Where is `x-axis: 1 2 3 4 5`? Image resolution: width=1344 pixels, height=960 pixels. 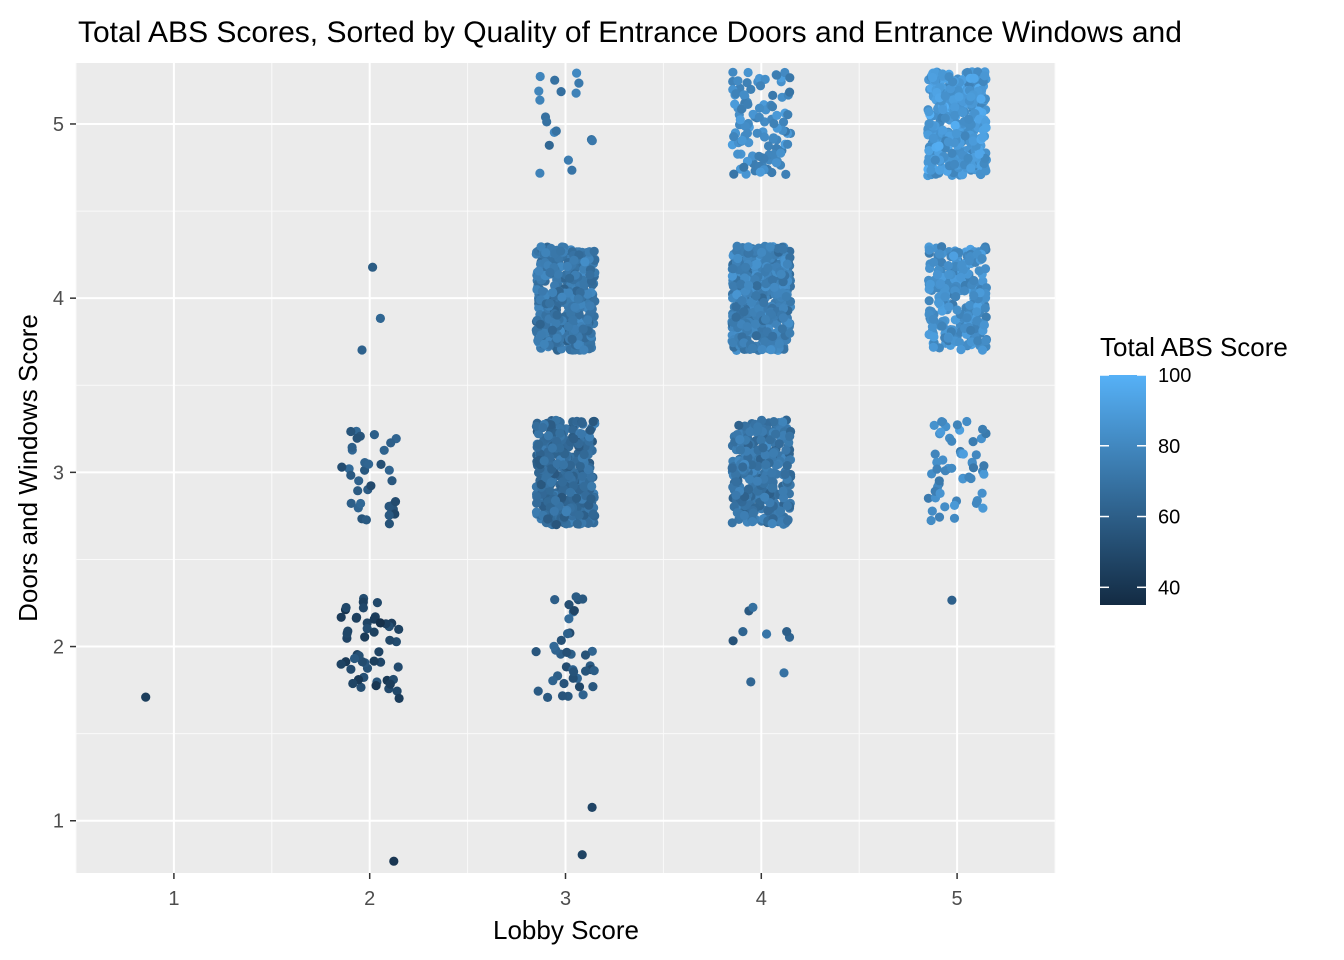
x-axis: 1 2 3 4 5 is located at coordinates (565, 891).